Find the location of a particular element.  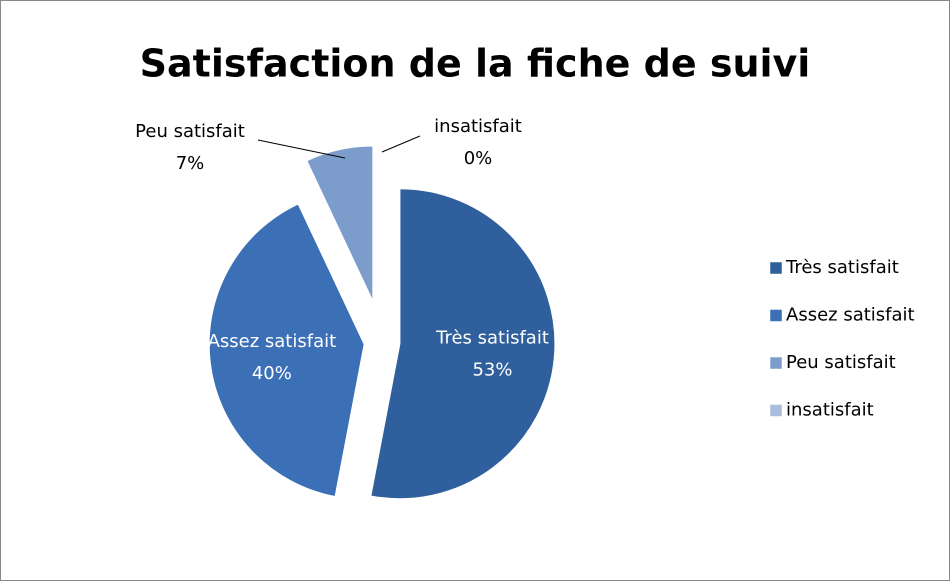

legend-label: insatisfait is located at coordinates (830, 410).